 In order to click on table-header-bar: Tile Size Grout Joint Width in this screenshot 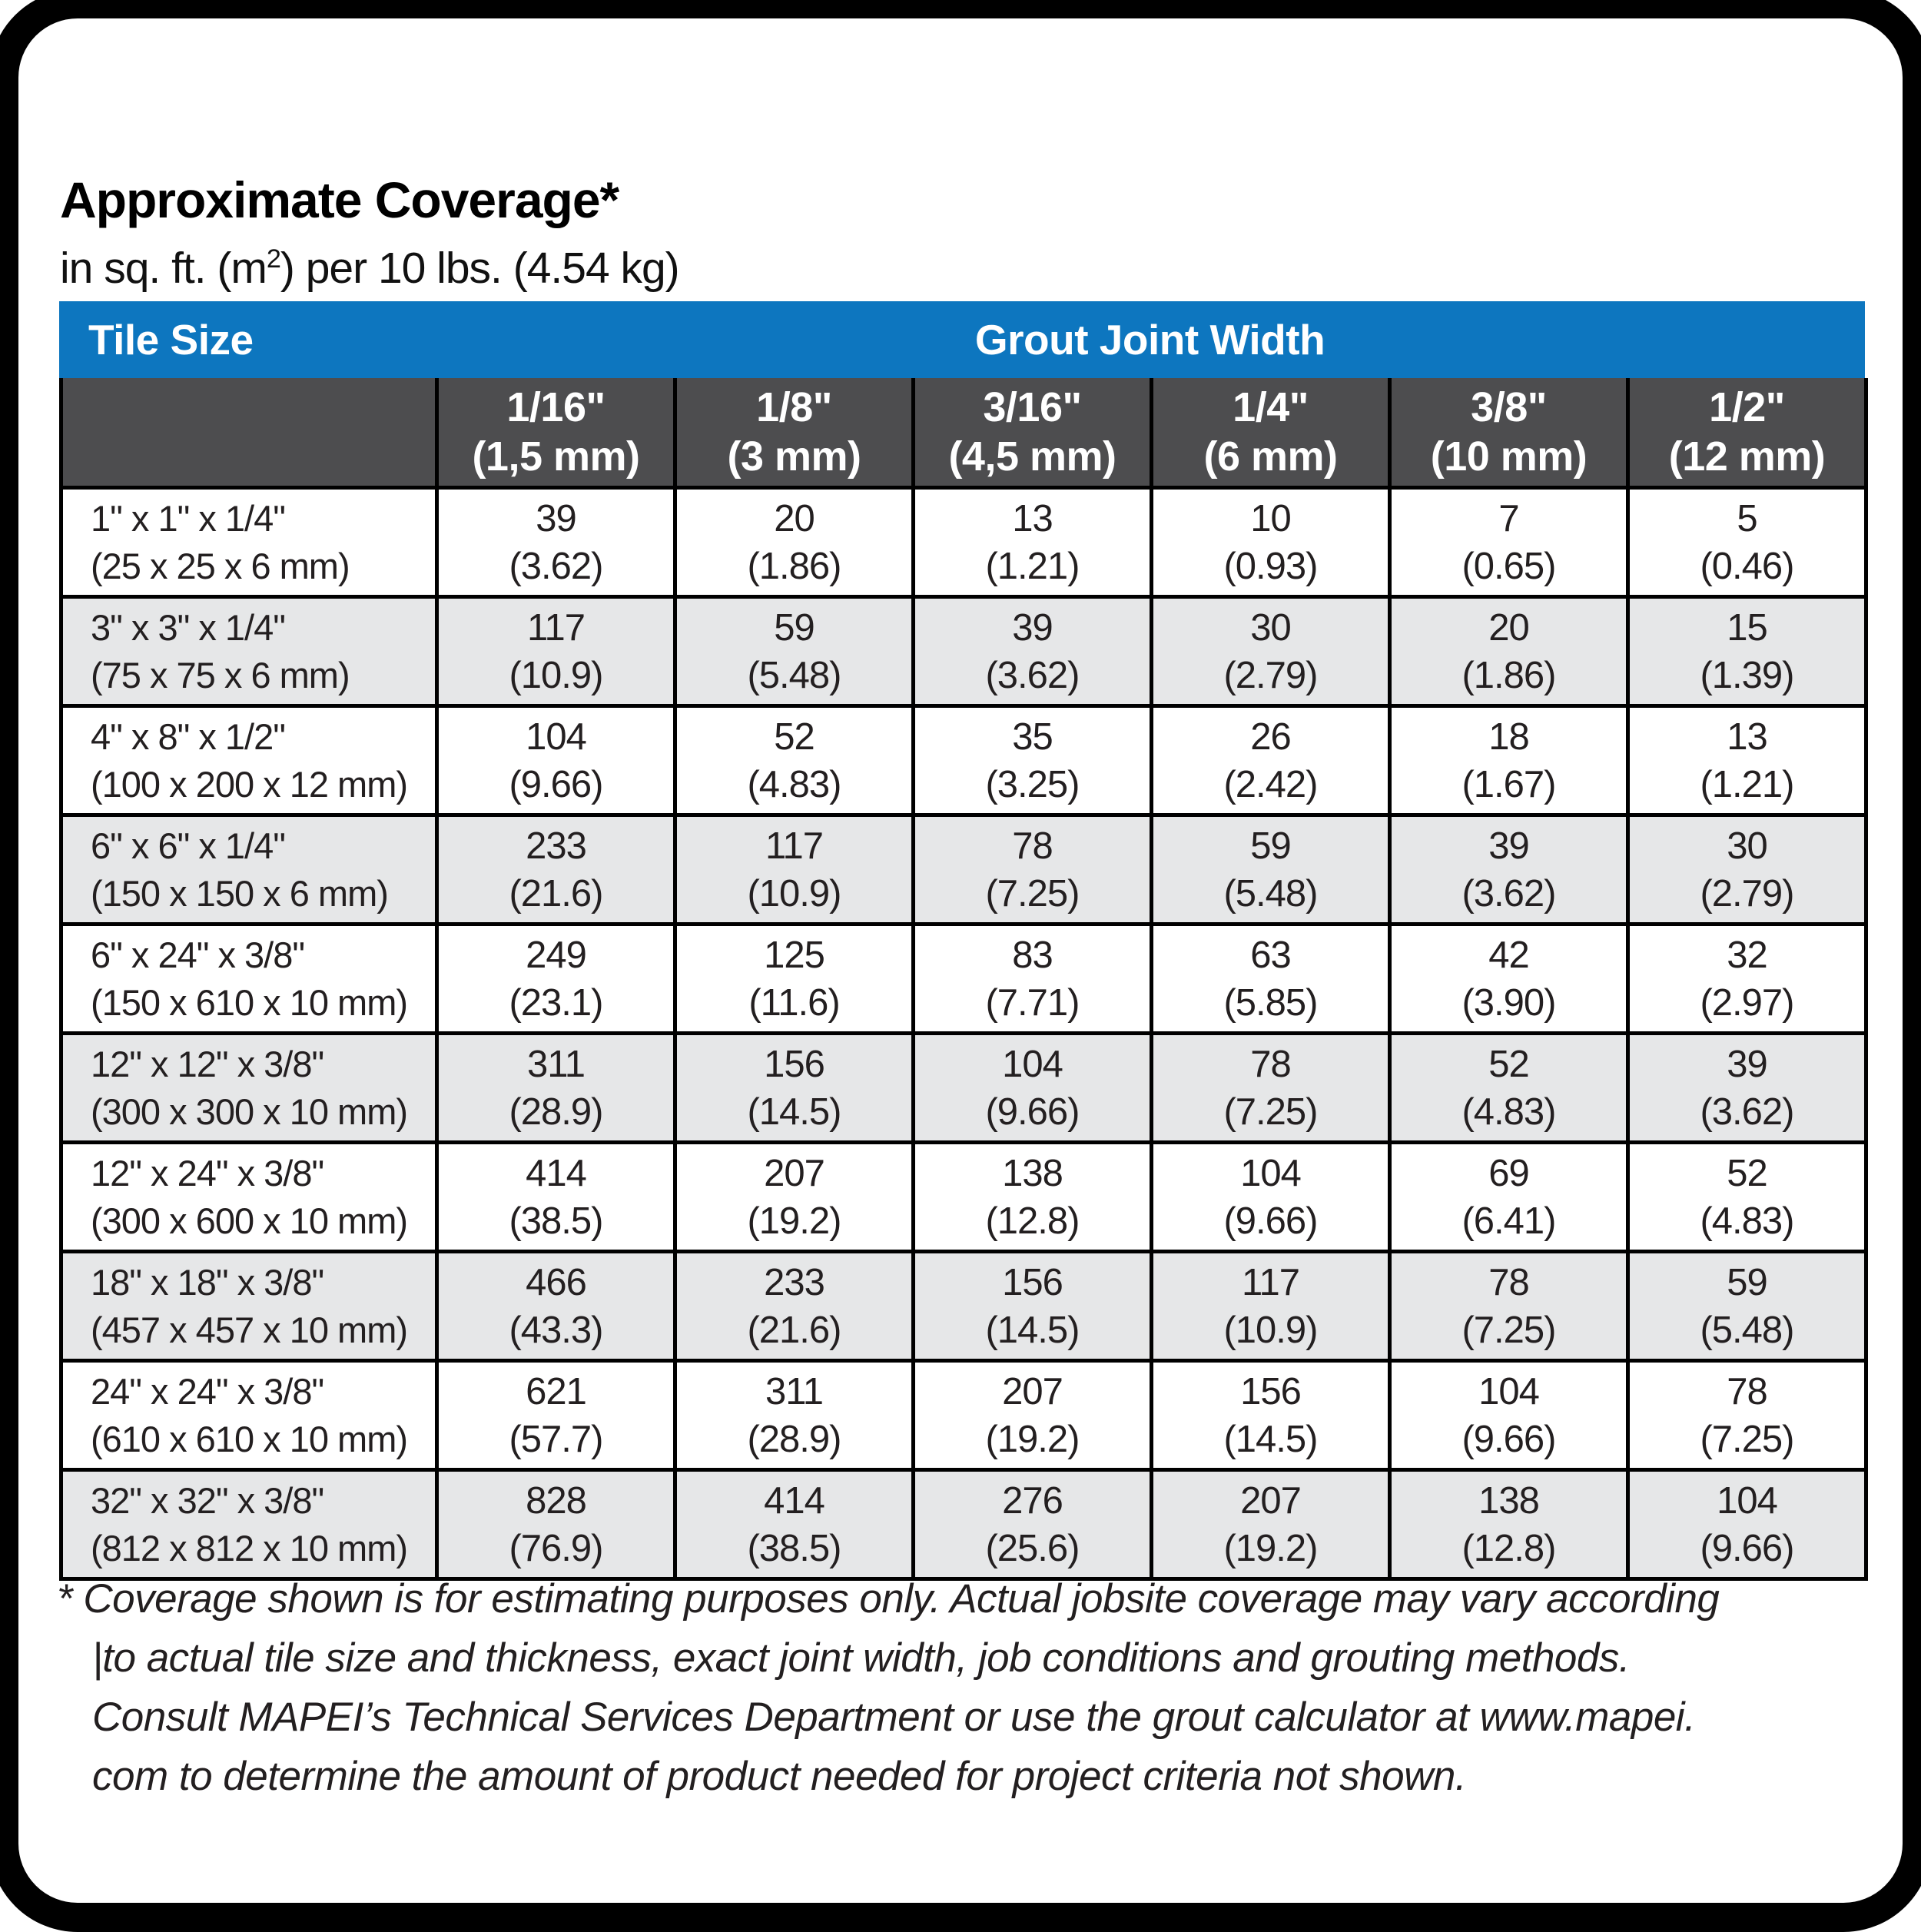, I will do `click(962, 339)`.